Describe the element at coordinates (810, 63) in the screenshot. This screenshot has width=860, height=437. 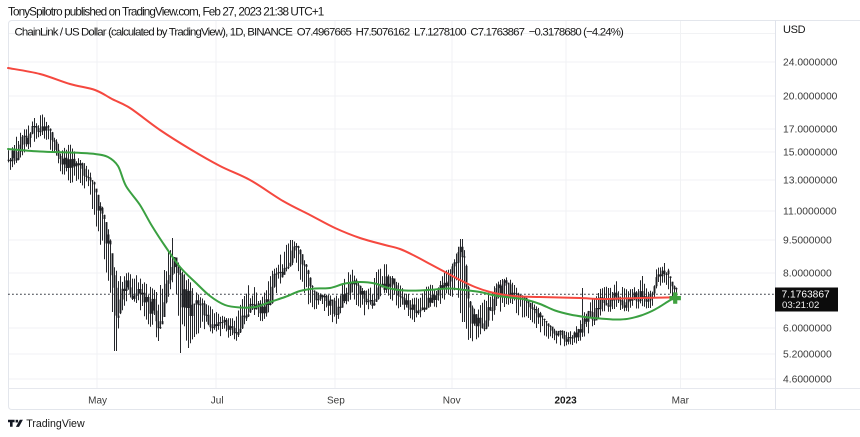
I see `svg-text: 24.0000000` at that location.